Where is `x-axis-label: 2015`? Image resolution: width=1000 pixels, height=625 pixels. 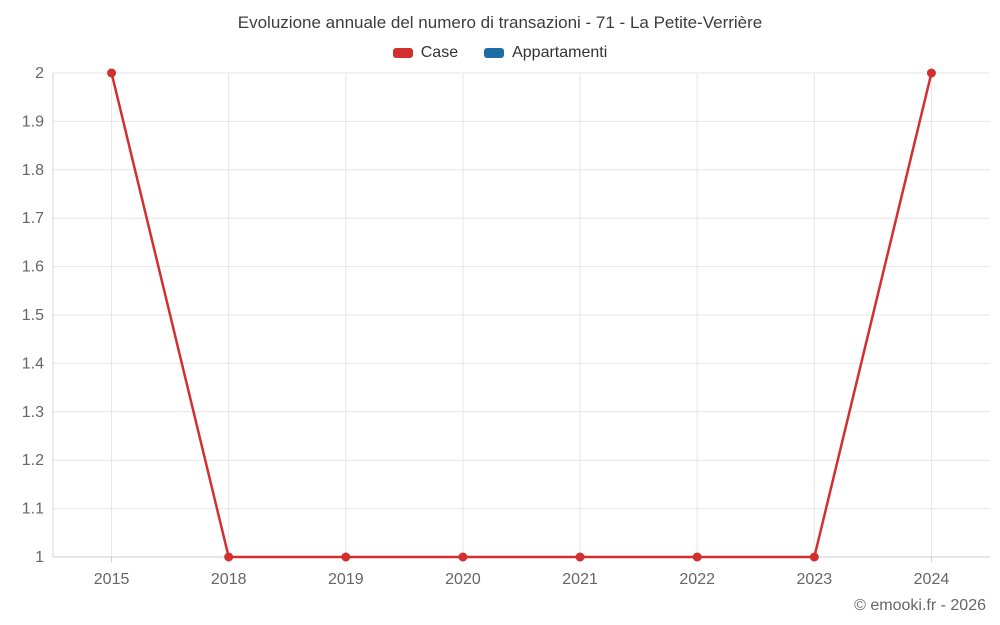
x-axis-label: 2015 is located at coordinates (112, 579).